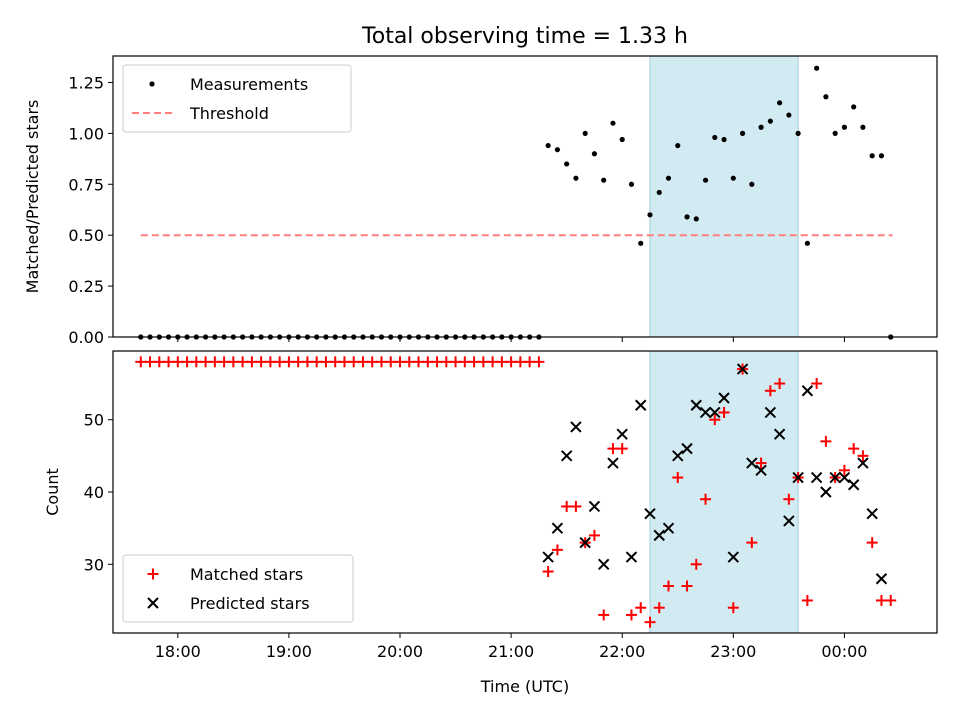 The height and width of the screenshot is (720, 960). What do you see at coordinates (246, 574) in the screenshot?
I see `matched-legend-label: Matched stars` at bounding box center [246, 574].